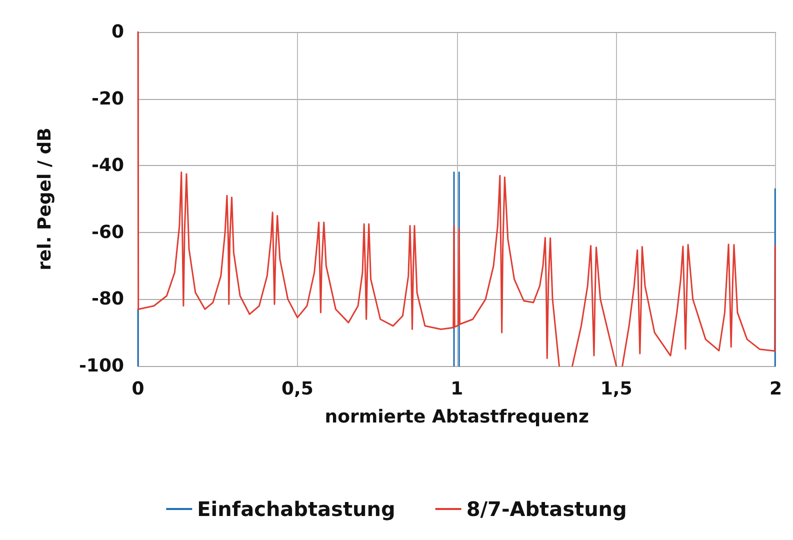 This screenshot has width=793, height=540. What do you see at coordinates (101, 366) in the screenshot?
I see `y-tick-label: -100` at bounding box center [101, 366].